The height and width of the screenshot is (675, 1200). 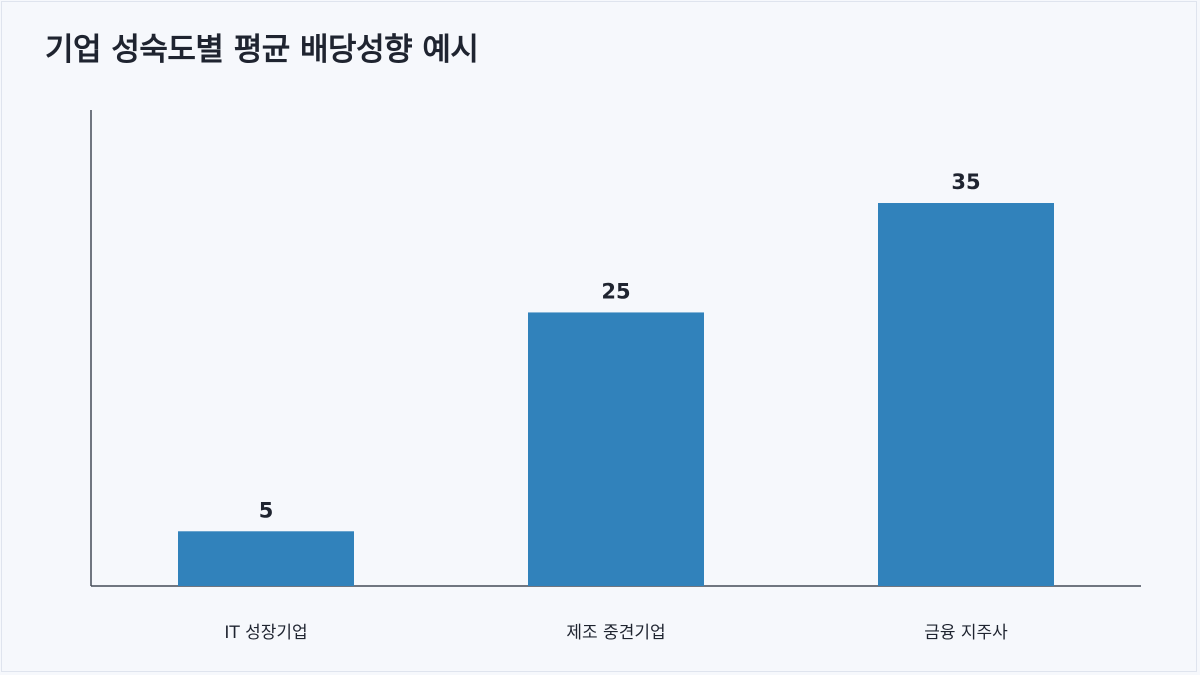 I want to click on bar-value-label: 35, so click(x=965, y=182).